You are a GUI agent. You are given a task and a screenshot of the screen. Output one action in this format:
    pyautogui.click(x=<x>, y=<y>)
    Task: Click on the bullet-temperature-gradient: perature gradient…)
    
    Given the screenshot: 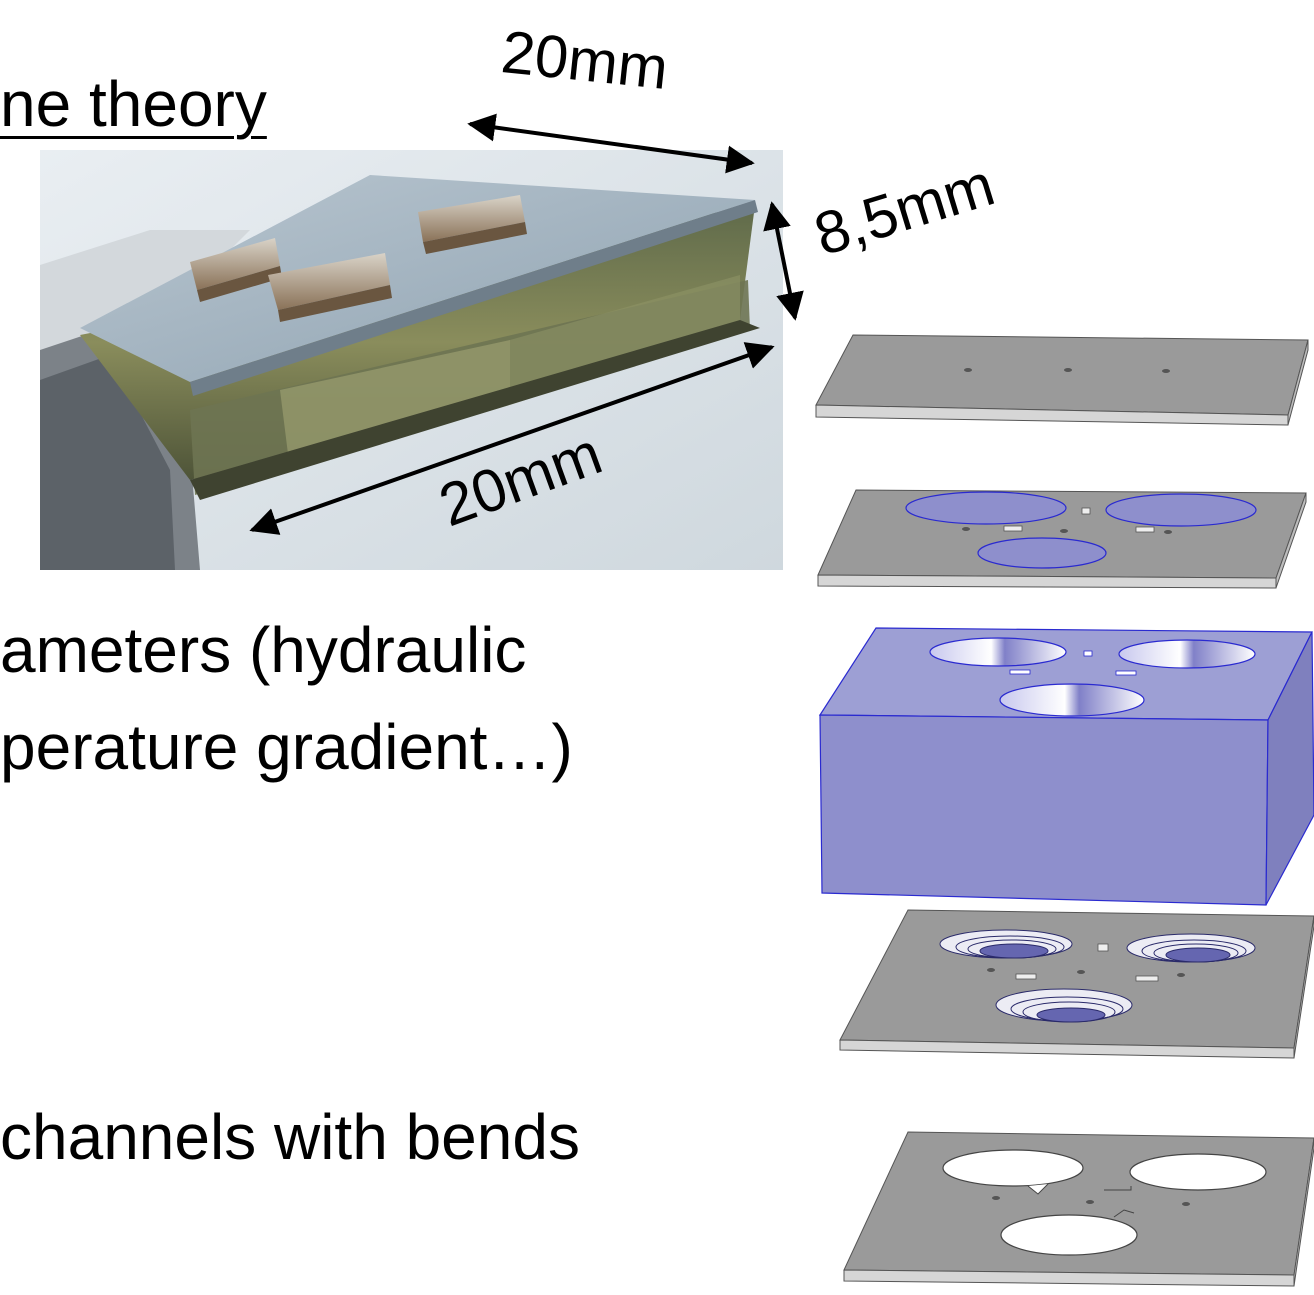 What is the action you would take?
    pyautogui.click(x=286, y=747)
    